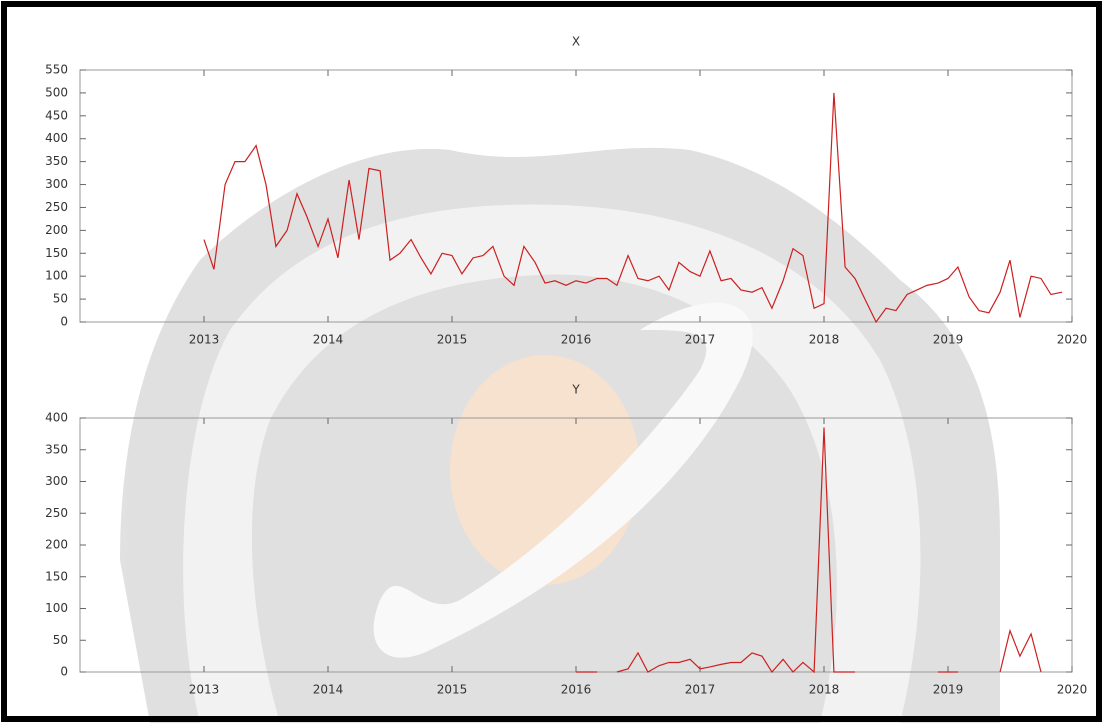 This screenshot has height=723, width=1103. Describe the element at coordinates (576, 42) in the screenshot. I see `chart-title: X` at that location.